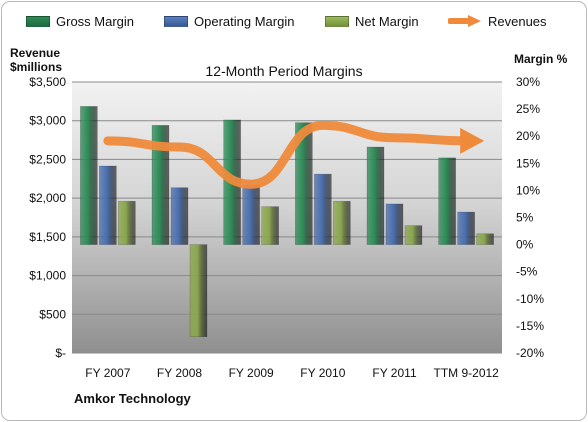  What do you see at coordinates (47, 237) in the screenshot?
I see `left-tick-label: $1,500` at bounding box center [47, 237].